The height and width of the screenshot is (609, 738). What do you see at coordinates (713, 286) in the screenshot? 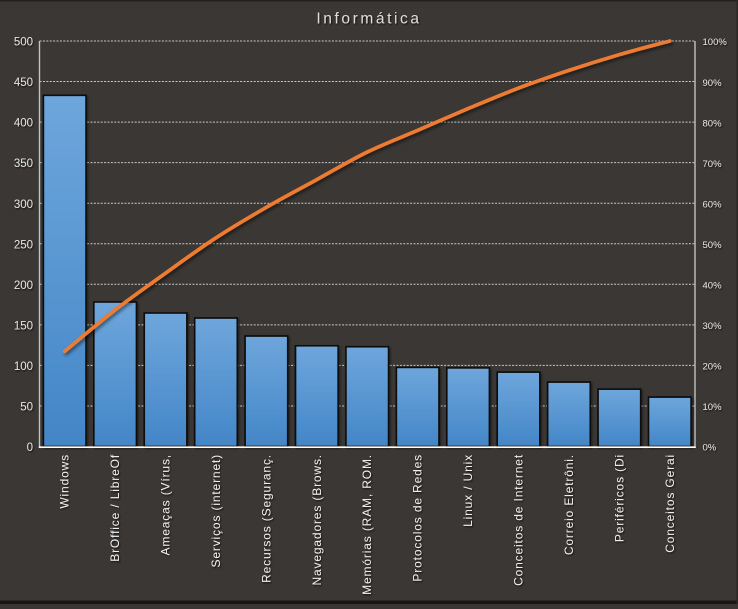
I see `svg-text: 40%` at bounding box center [713, 286].